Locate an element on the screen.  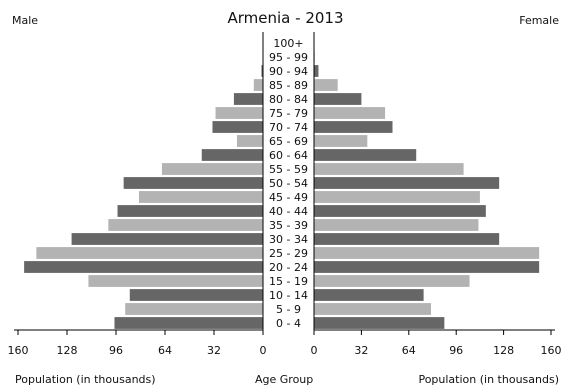
age-group-label: 0 - 4 is located at coordinates (288, 323).